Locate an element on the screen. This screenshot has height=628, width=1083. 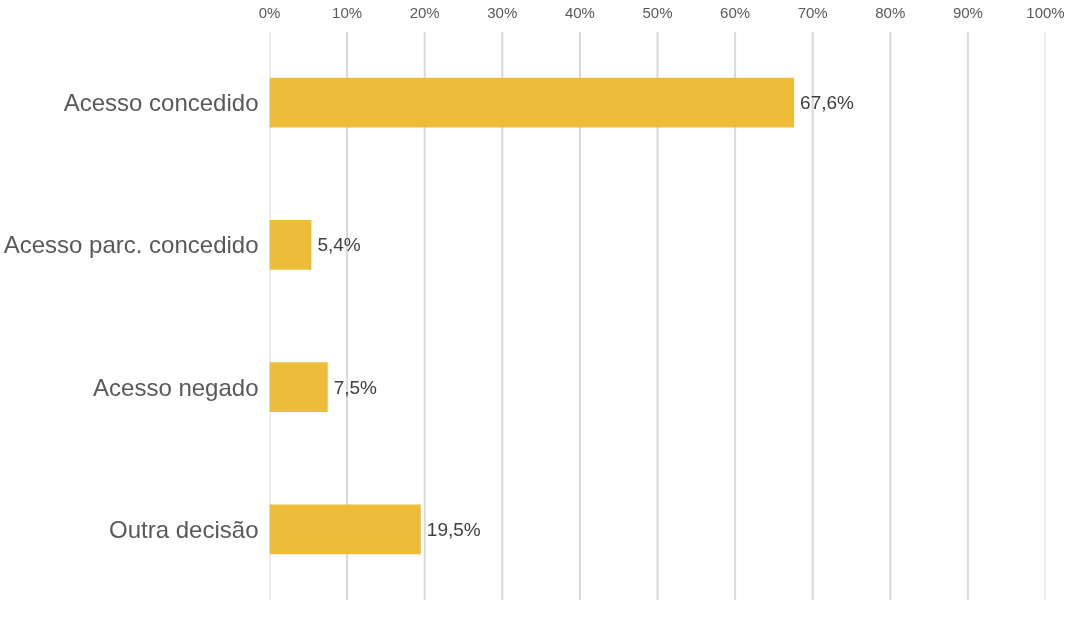
x-tick-label: 50% is located at coordinates (657, 12).